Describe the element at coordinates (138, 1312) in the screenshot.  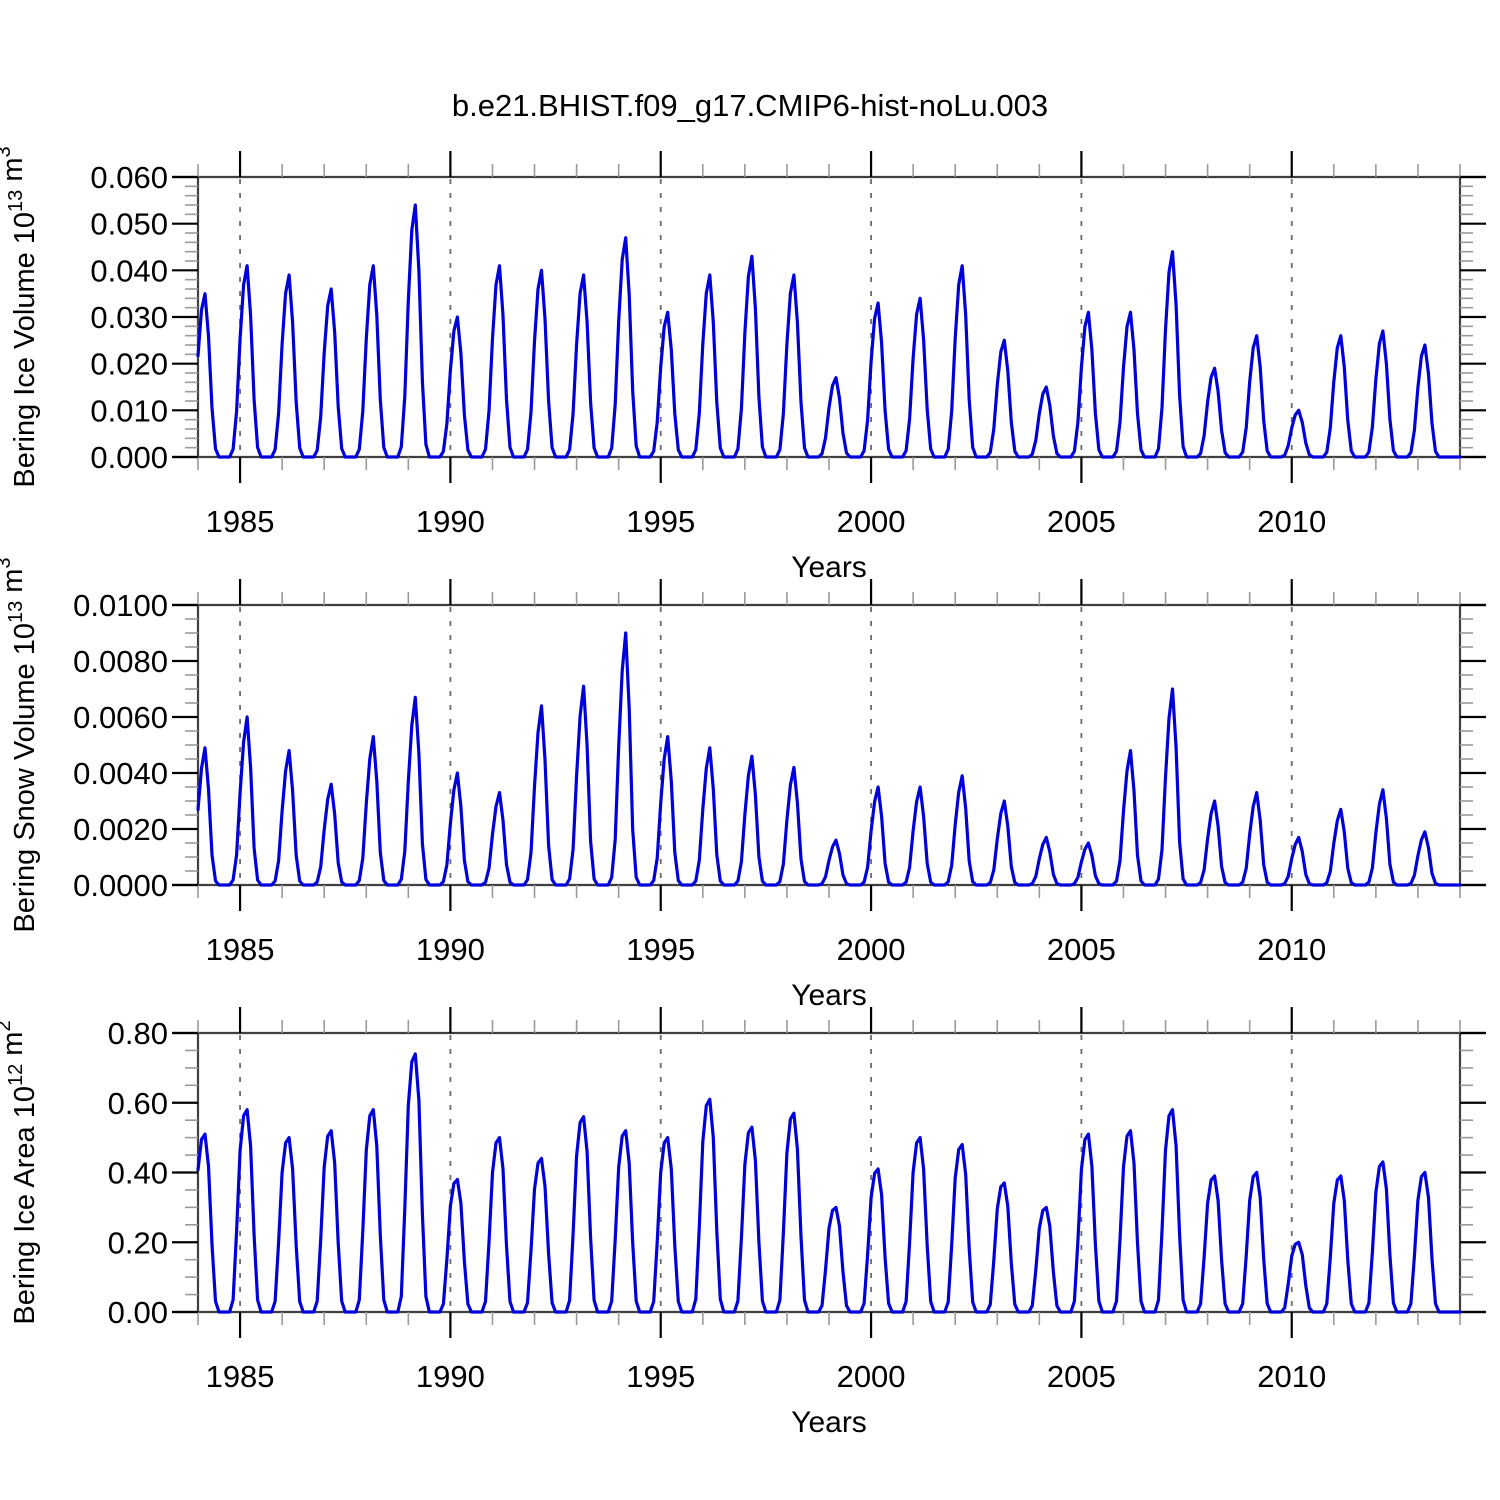
I see `y-tick-label: 0.00` at that location.